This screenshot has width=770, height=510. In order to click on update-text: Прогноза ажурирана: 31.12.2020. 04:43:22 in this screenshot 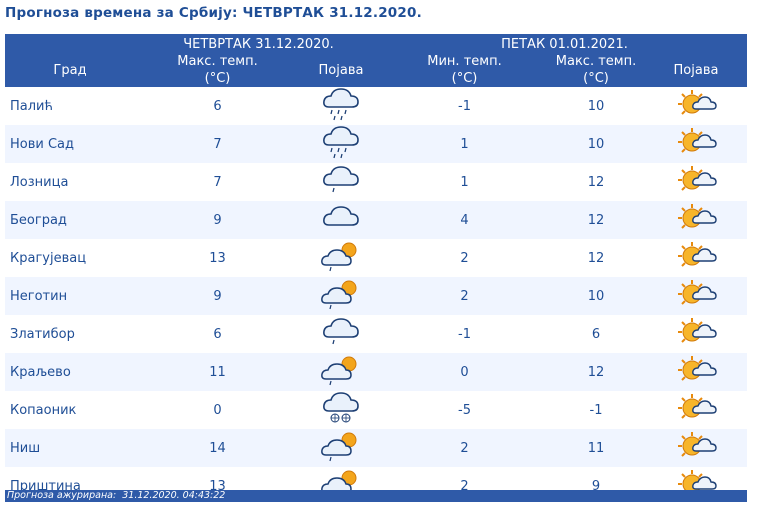, I will do `click(116, 495)`.